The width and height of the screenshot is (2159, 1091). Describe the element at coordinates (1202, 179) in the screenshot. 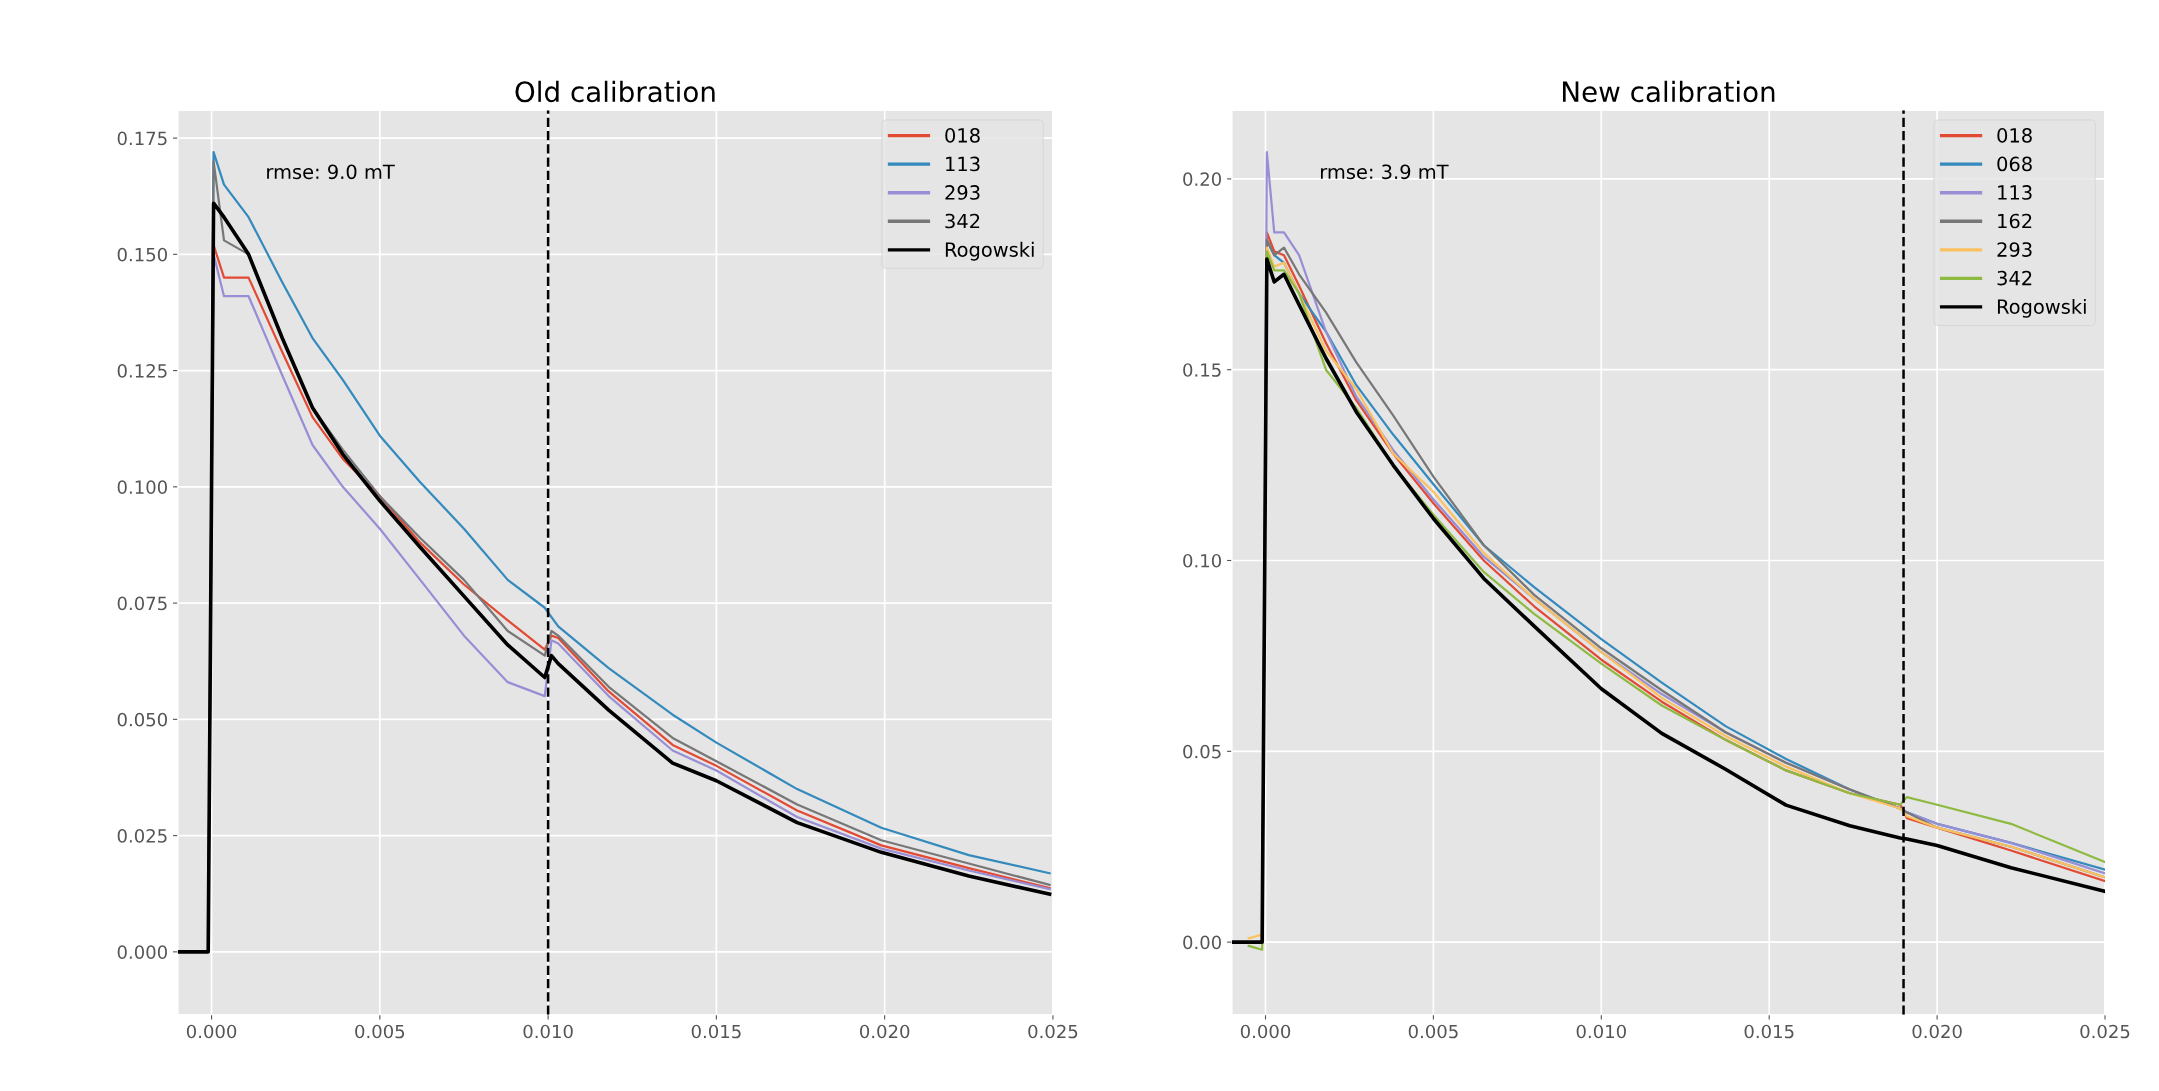

I see `y-tick-label: 0.20` at that location.